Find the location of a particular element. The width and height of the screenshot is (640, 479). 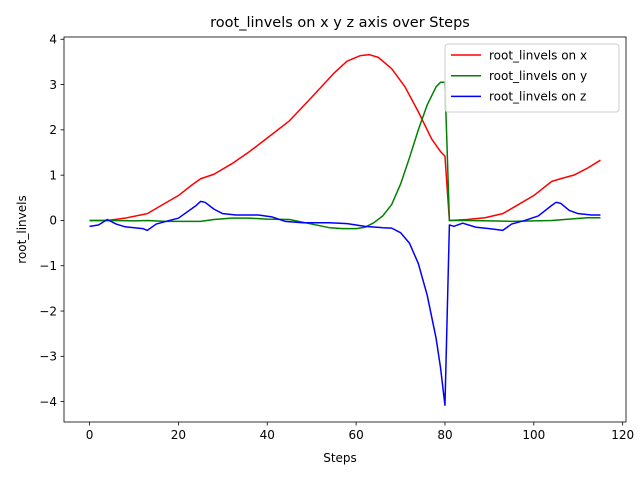

legend-label: root_linvels on y is located at coordinates (538, 76).